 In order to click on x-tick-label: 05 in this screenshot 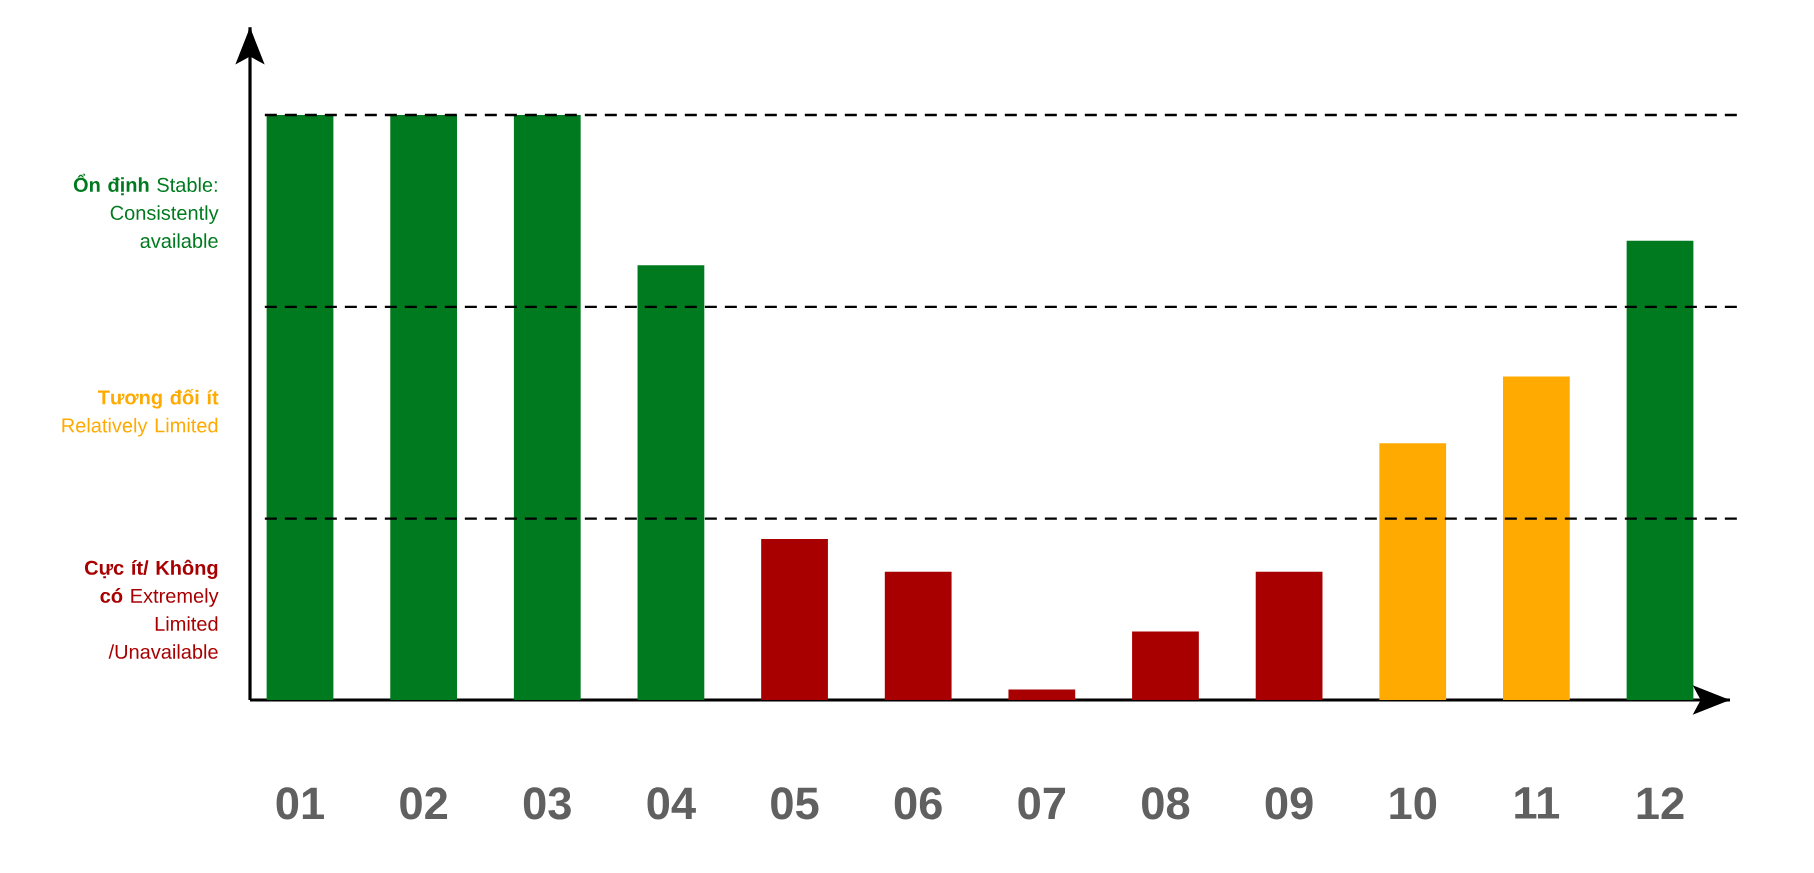, I will do `click(795, 803)`.